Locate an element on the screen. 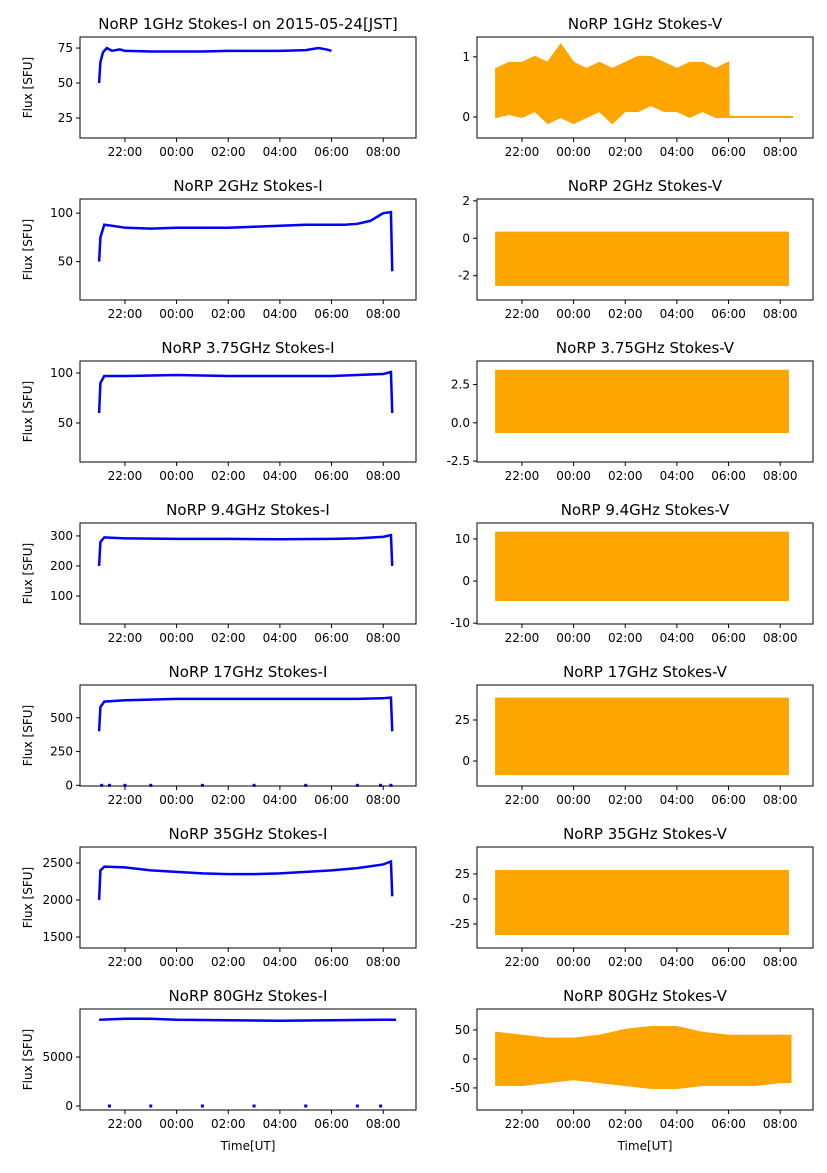 The height and width of the screenshot is (1173, 827). subplot-title: NoRP 2GHz Stokes-I is located at coordinates (247, 186).